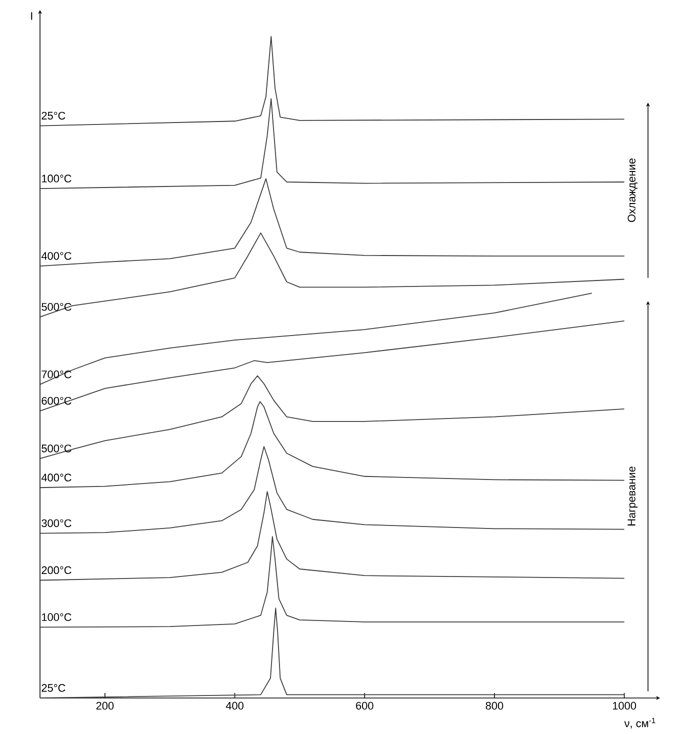 The width and height of the screenshot is (677, 734). Describe the element at coordinates (105, 706) in the screenshot. I see `x-tick-label: 200` at that location.